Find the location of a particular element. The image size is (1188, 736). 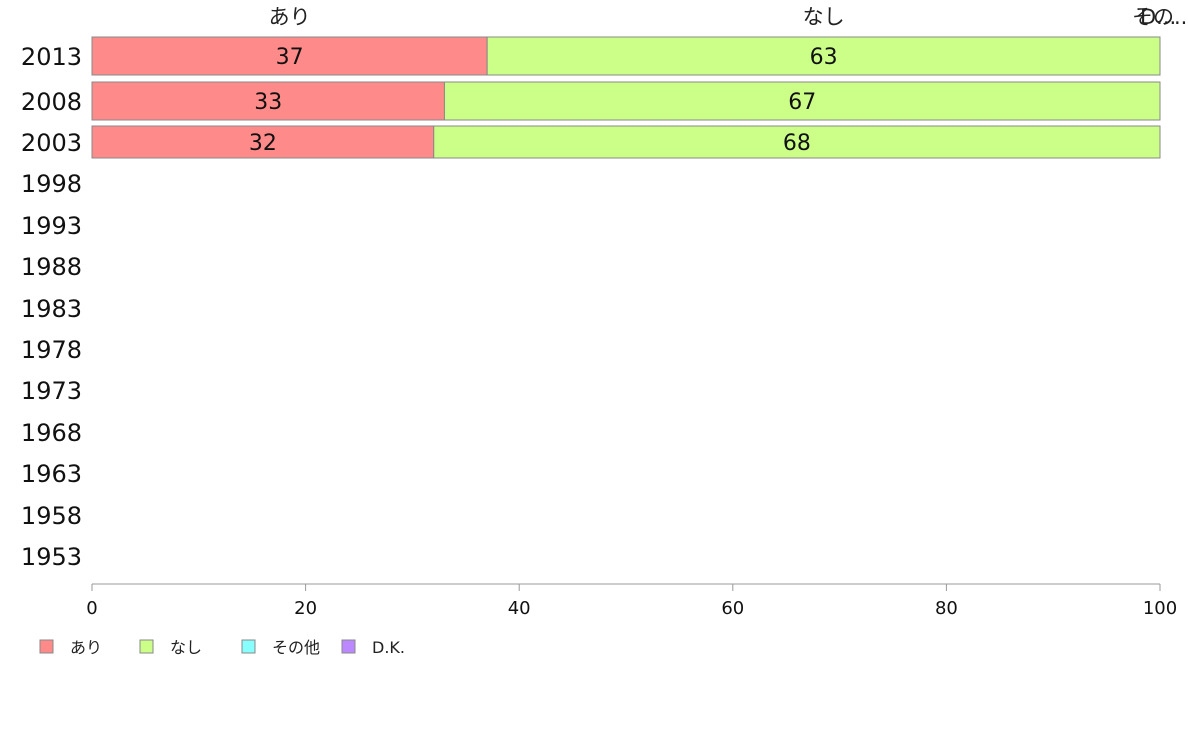

x-tick-label-80: 80 is located at coordinates (946, 608).